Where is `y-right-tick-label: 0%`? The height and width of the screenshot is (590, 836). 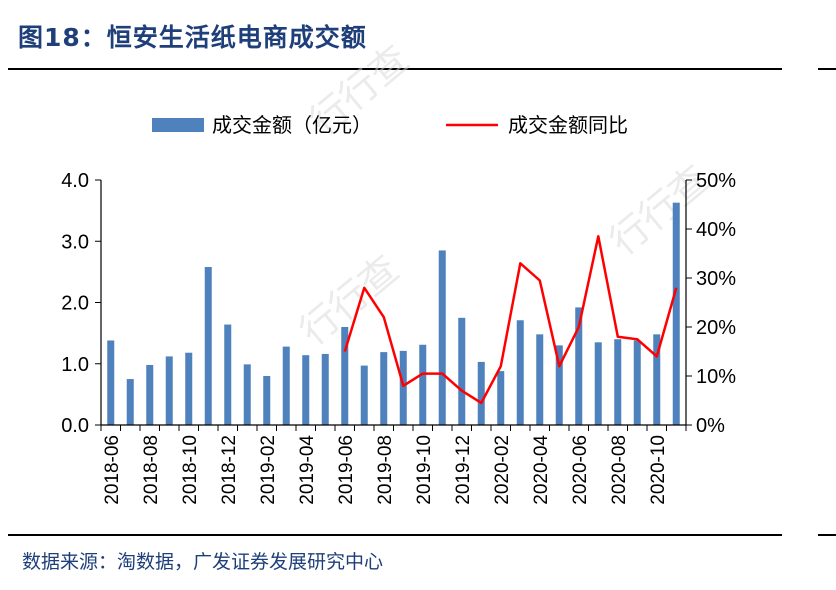 y-right-tick-label: 0% is located at coordinates (710, 426).